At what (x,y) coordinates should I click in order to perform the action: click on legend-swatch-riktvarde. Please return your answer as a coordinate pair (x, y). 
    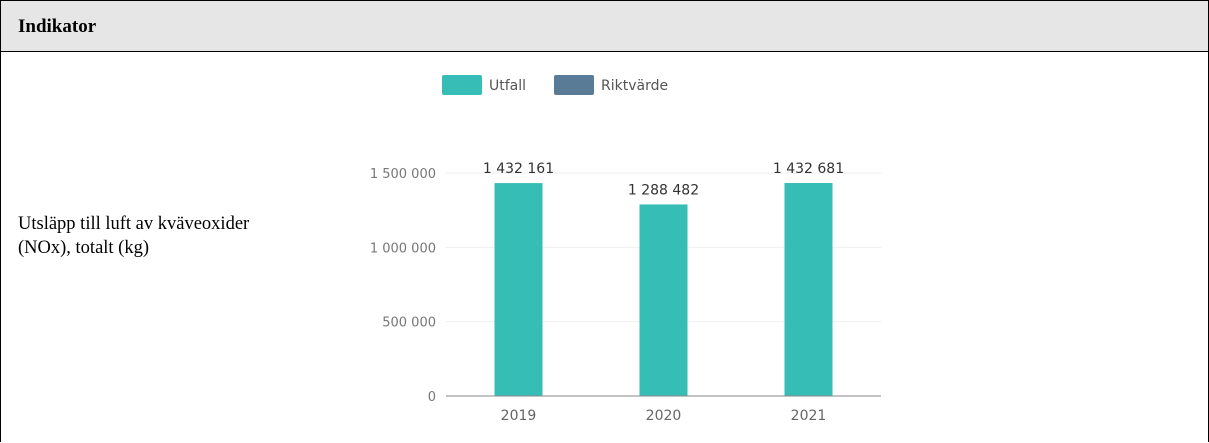
    Looking at the image, I should click on (574, 85).